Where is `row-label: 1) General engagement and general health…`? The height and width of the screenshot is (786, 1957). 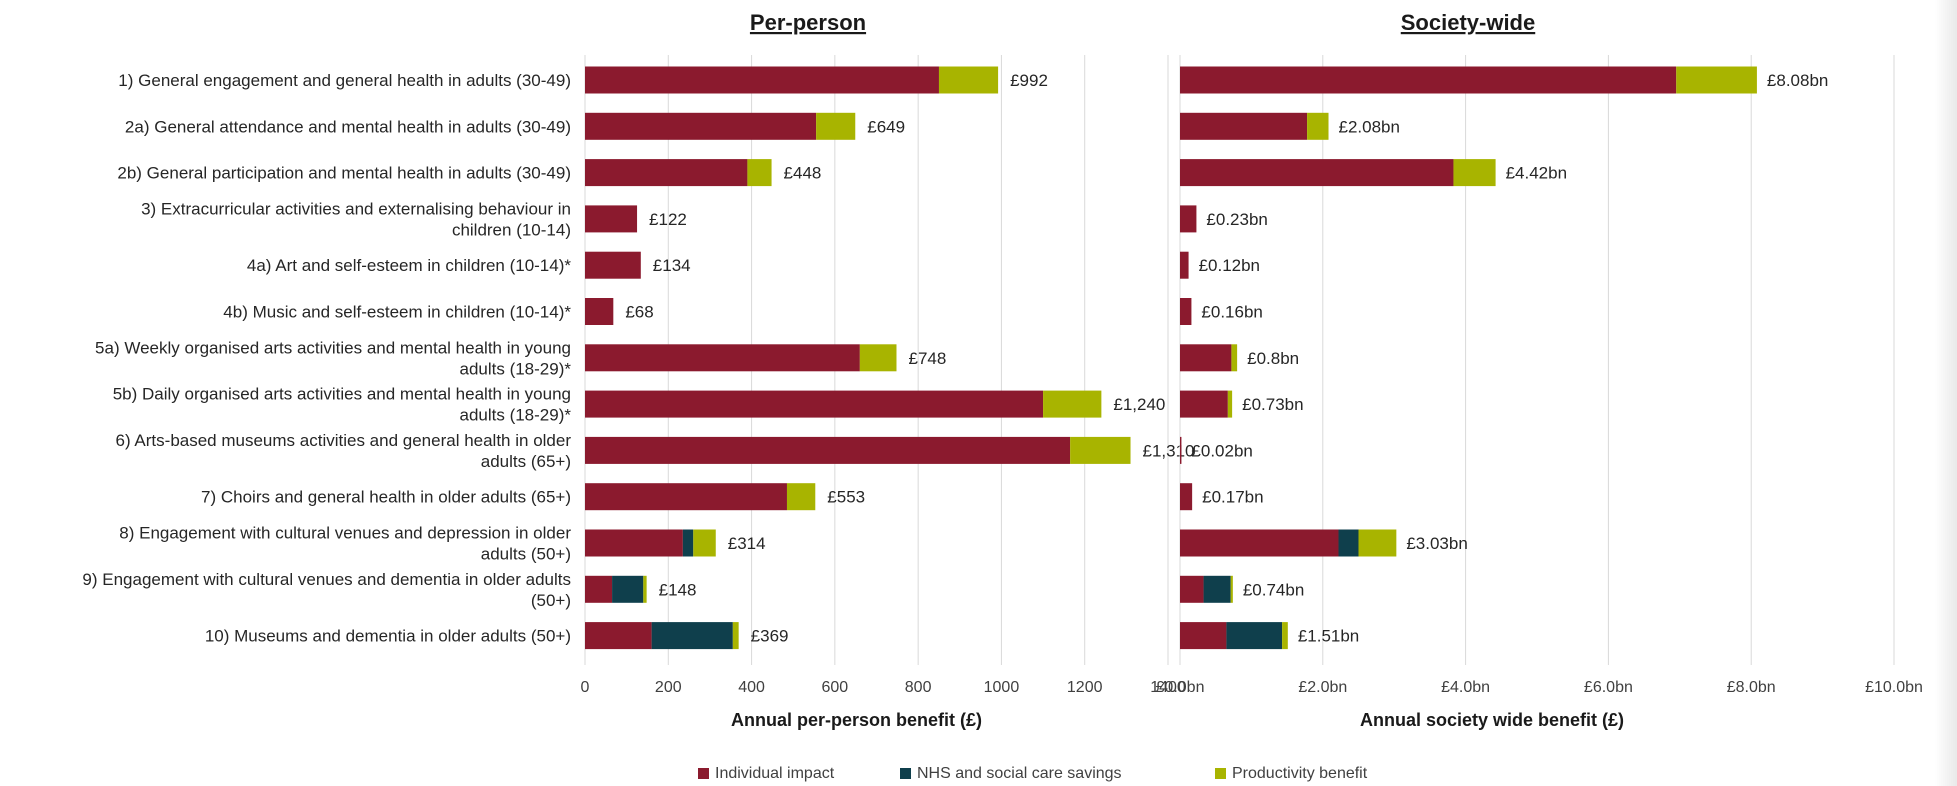
row-label: 1) General engagement and general health… is located at coordinates (344, 80).